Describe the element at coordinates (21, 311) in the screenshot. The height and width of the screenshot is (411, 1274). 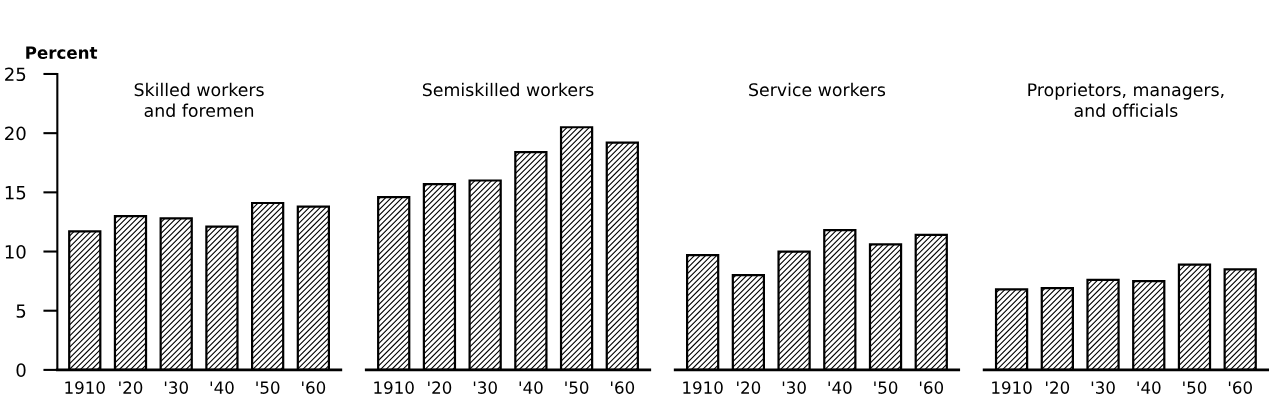
I see `y-tick-label: 5` at that location.